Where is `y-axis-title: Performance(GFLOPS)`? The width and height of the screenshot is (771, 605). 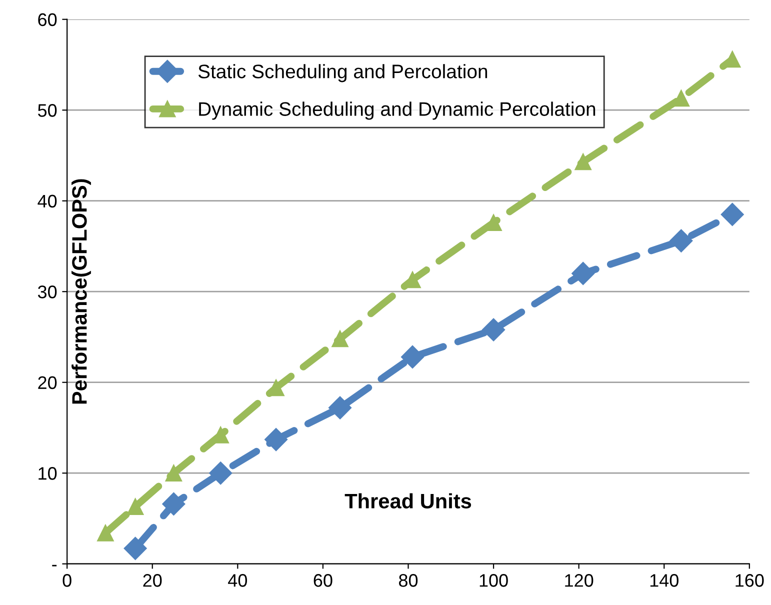
y-axis-title: Performance(GFLOPS) is located at coordinates (81, 291).